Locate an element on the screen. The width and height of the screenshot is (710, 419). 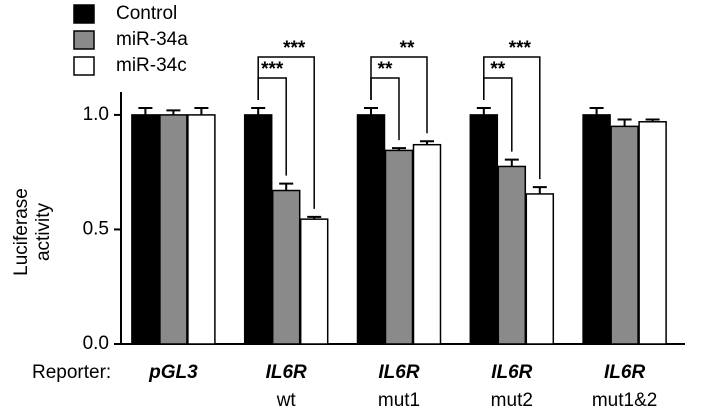
x-tick-label: pGL3 is located at coordinates (173, 372).